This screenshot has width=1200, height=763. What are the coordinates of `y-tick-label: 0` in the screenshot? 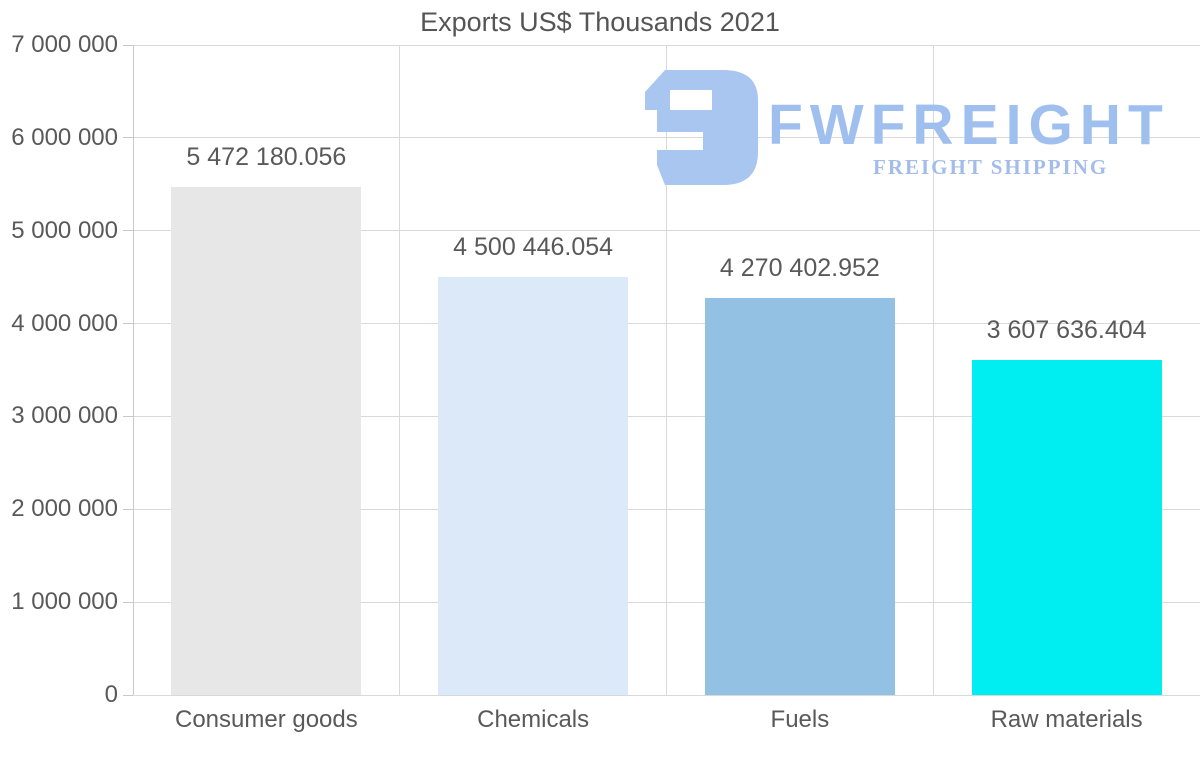 It's located at (111, 694).